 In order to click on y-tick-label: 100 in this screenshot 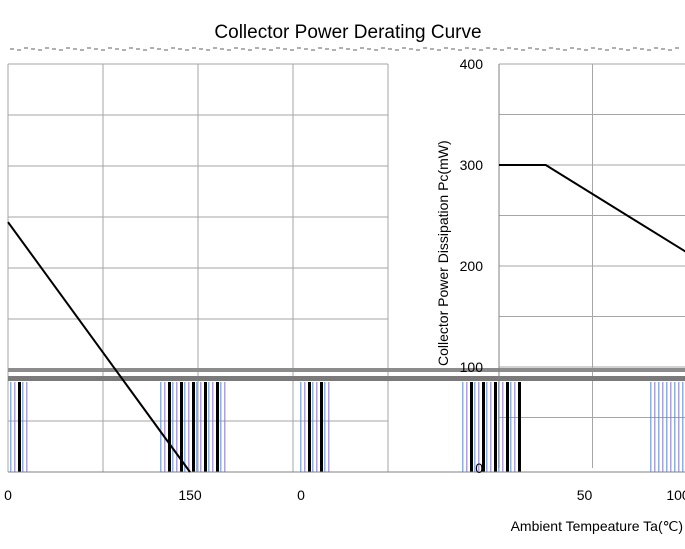, I will do `click(472, 367)`.